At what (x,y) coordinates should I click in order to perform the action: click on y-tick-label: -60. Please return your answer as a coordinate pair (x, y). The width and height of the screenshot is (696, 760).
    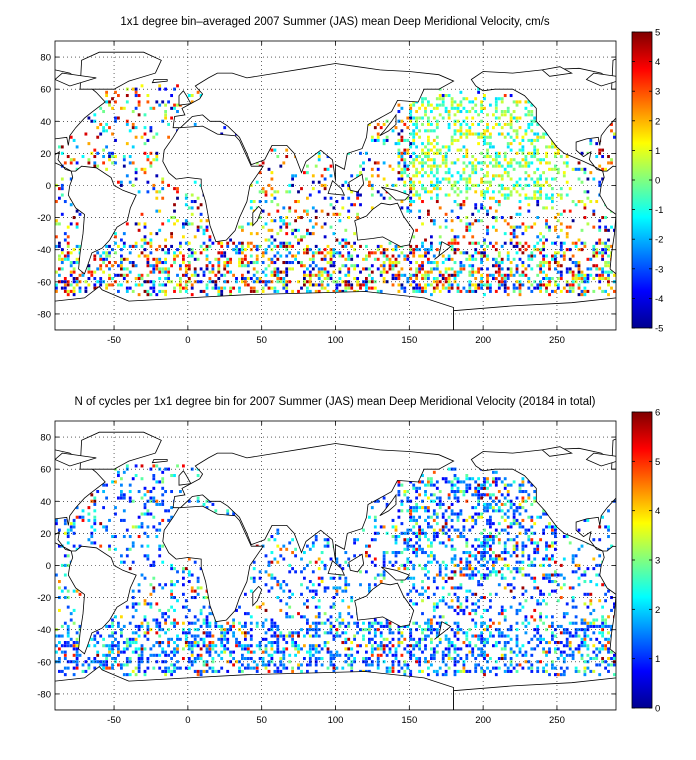
    Looking at the image, I should click on (44, 282).